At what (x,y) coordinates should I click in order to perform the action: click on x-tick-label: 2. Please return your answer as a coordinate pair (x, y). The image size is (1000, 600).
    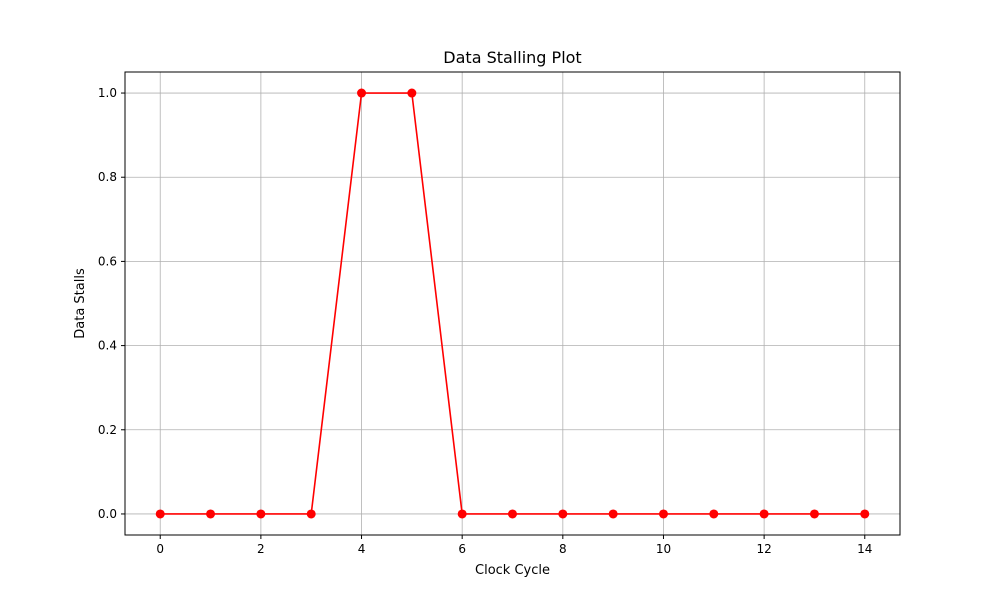
    Looking at the image, I should click on (261, 549).